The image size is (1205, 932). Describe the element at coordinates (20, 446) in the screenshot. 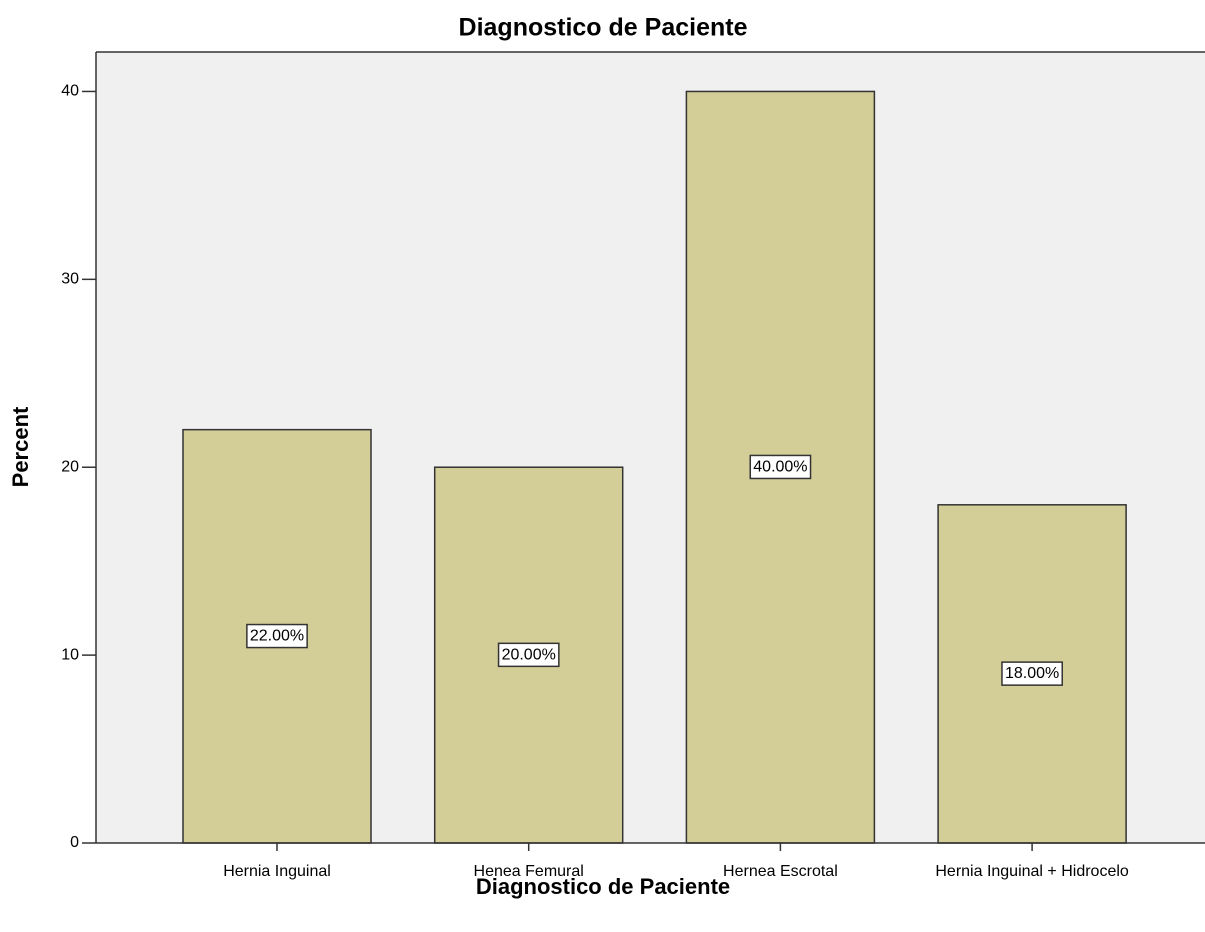

I see `y-axis-title: Percent` at that location.